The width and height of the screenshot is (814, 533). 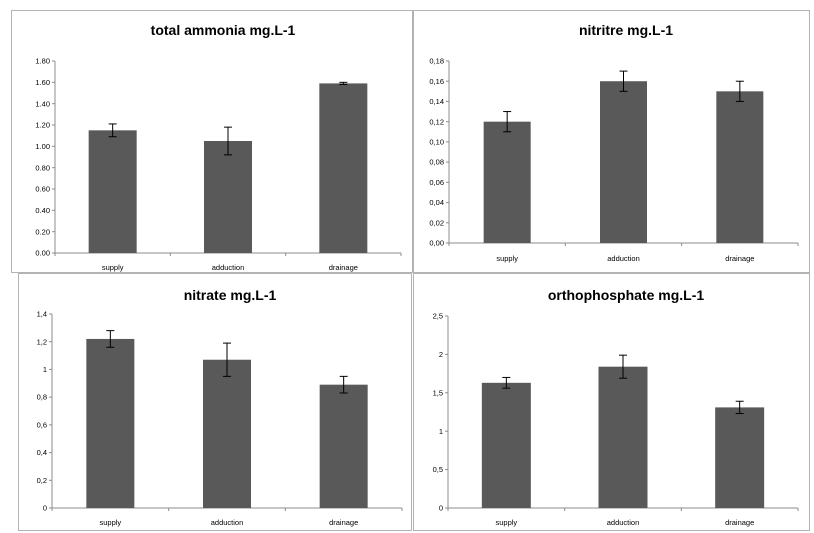 I want to click on y-tick-label: 0,00, so click(x=436, y=243).